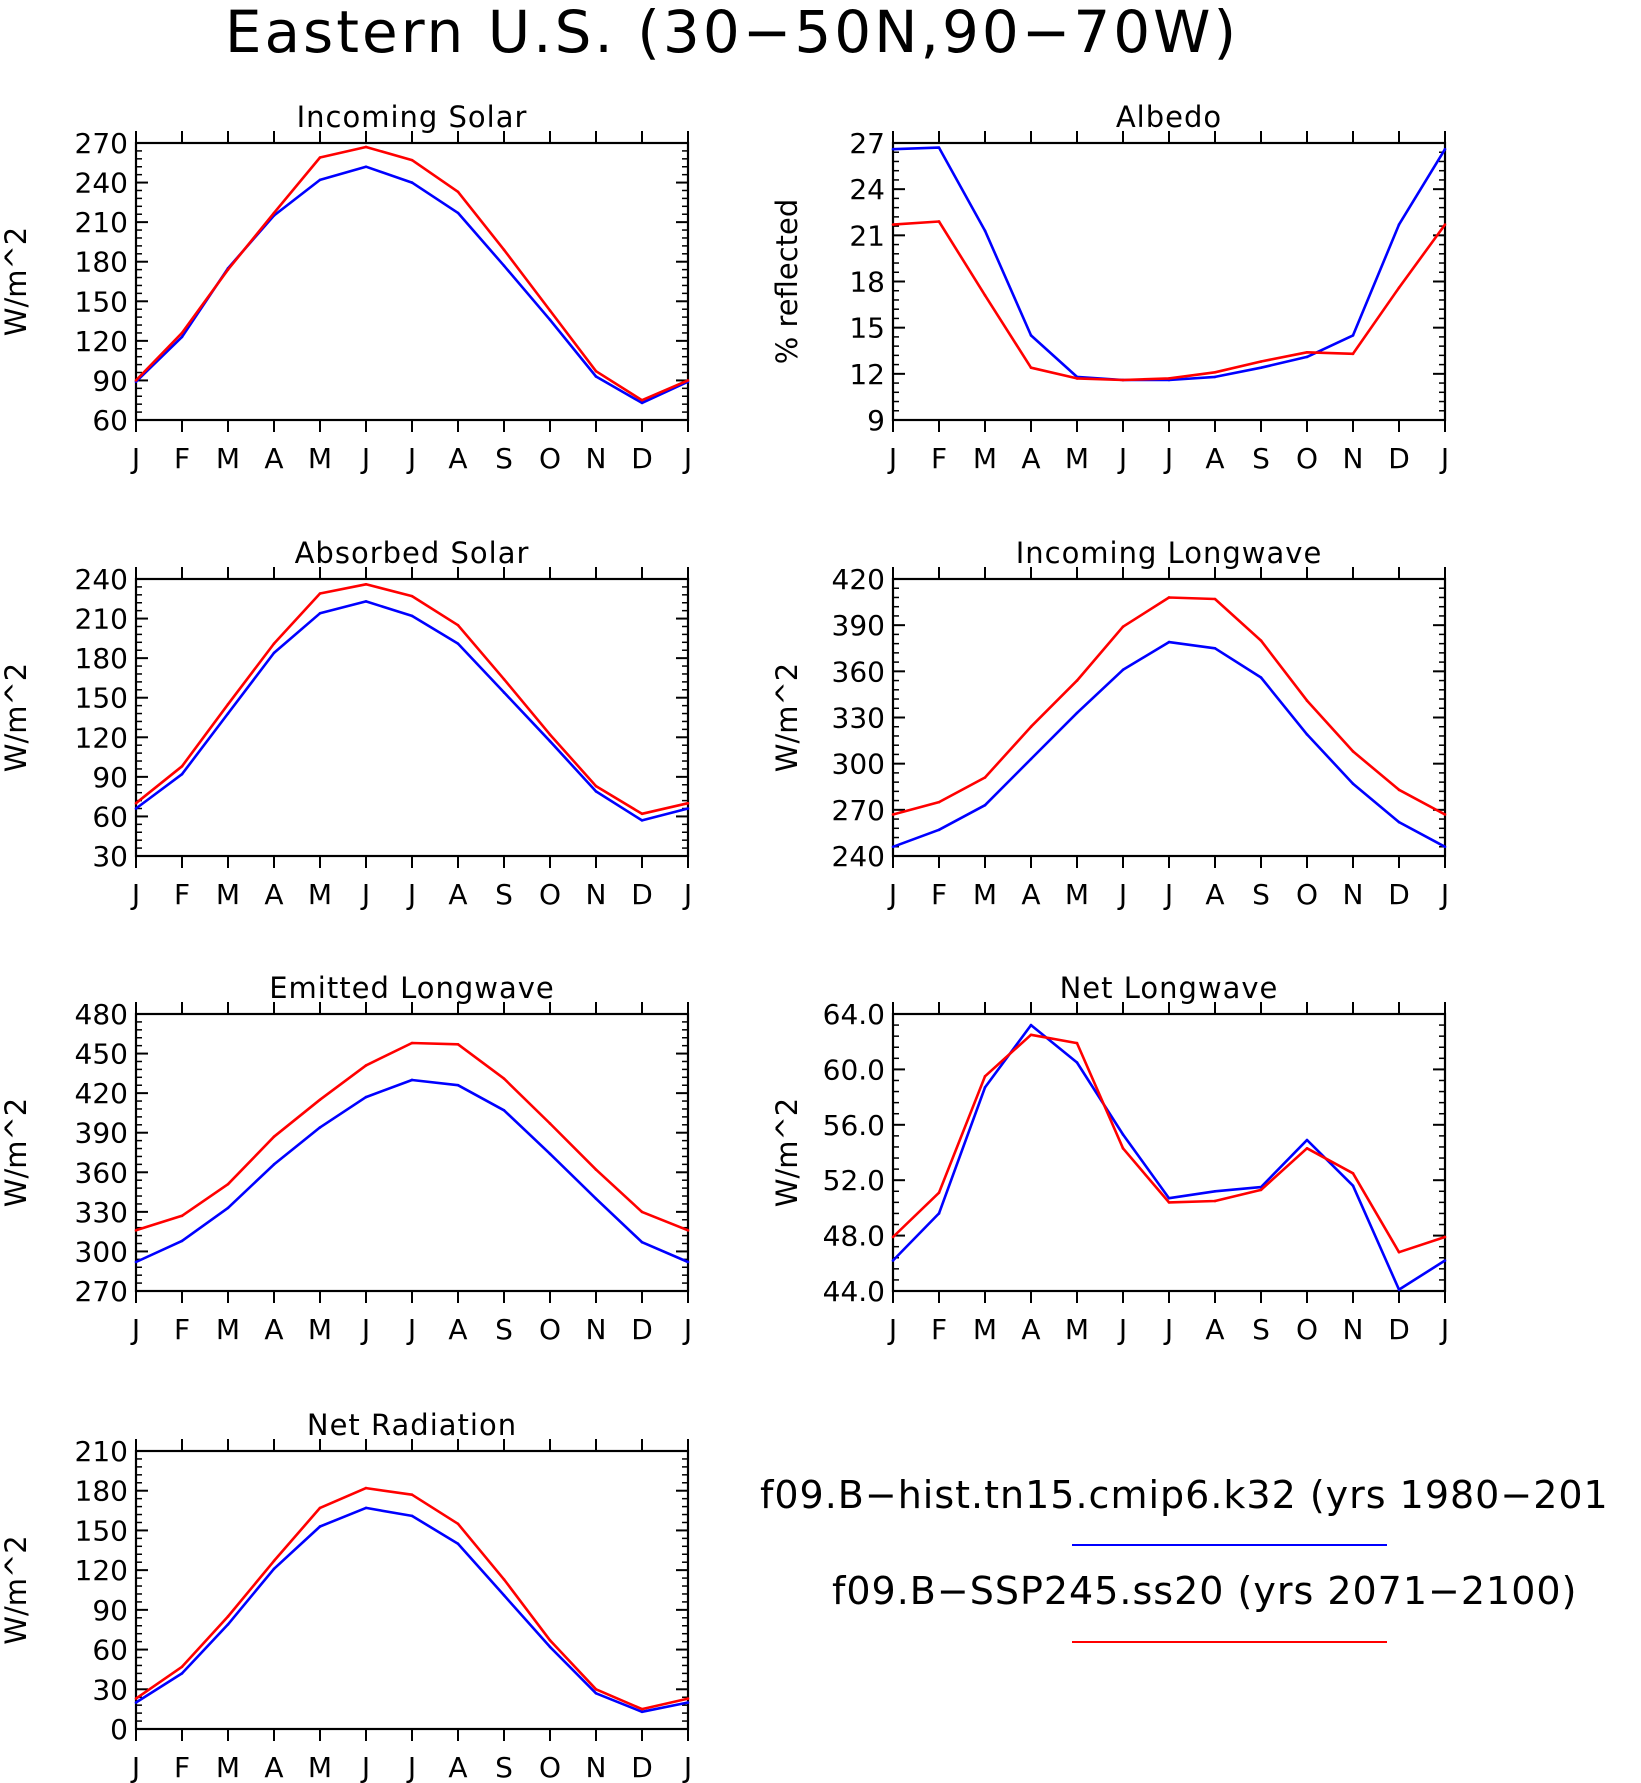 This screenshot has height=1783, width=1641. Describe the element at coordinates (854, 1069) in the screenshot. I see `y-tick-label: 60.0` at that location.